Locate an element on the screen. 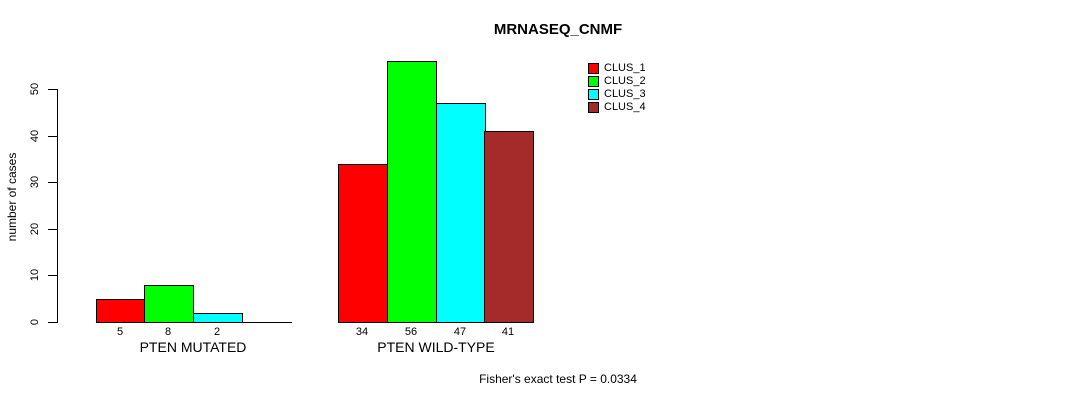  group-label-1: PTEN MUTATED is located at coordinates (193, 347).